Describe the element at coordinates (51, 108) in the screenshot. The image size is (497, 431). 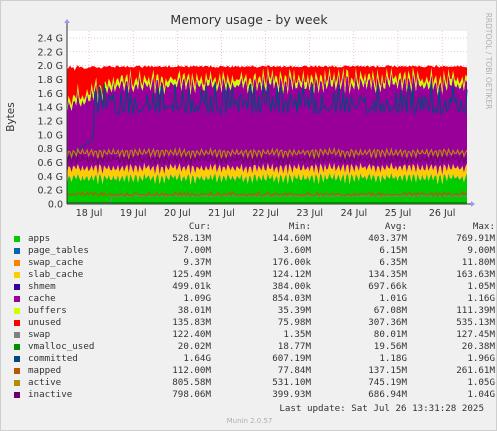
I see `y-tick-label: 1.4 G` at that location.